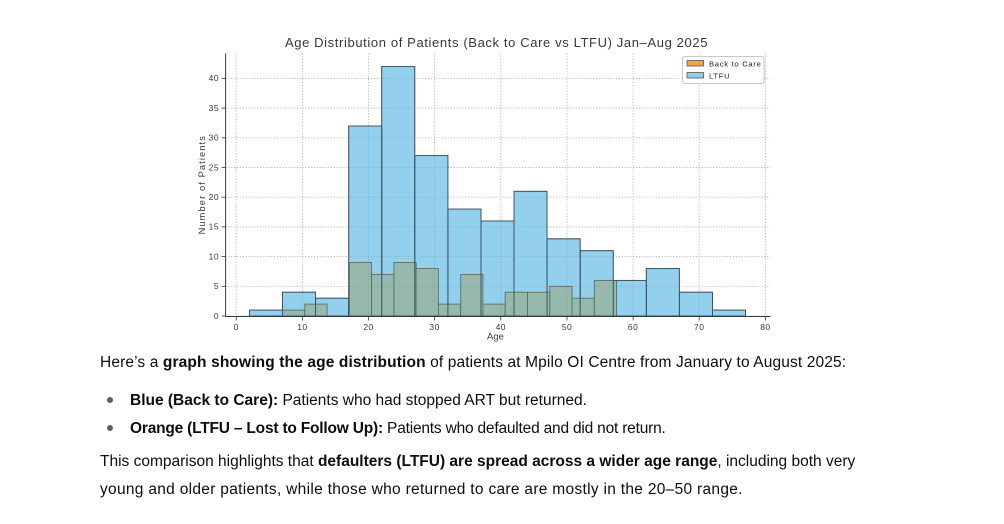 The width and height of the screenshot is (1004, 524). I want to click on svg-text: Age, so click(495, 337).